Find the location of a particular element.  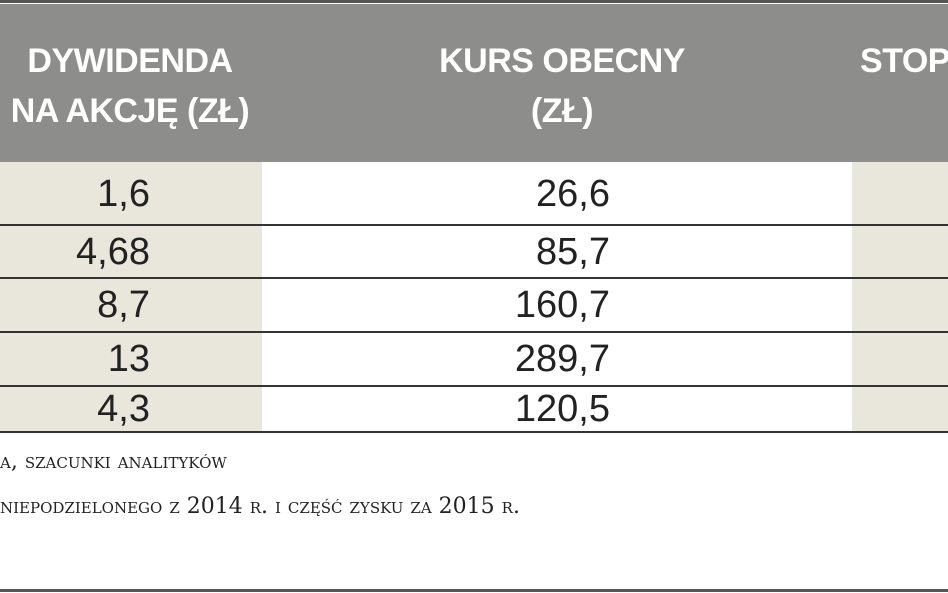

column-header: DYWIDENDA is located at coordinates (130, 61).